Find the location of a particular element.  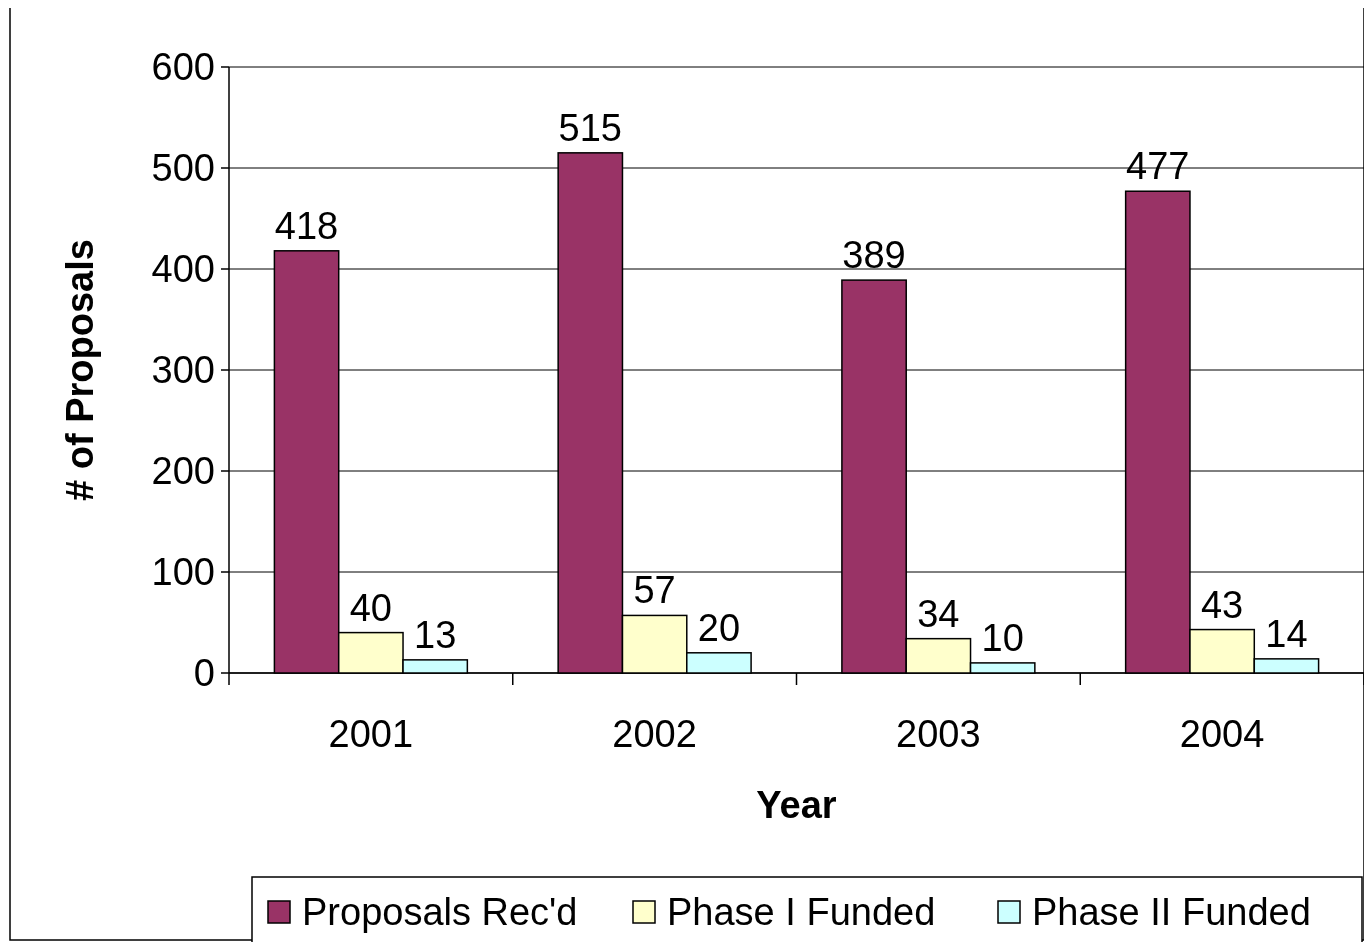

data-label: 515 is located at coordinates (590, 127).